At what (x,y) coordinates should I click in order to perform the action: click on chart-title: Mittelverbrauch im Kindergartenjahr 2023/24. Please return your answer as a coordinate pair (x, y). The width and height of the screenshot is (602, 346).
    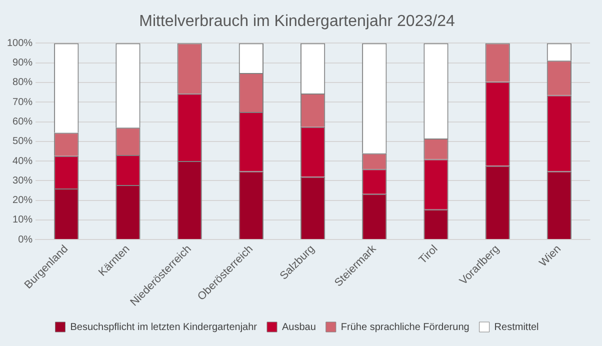
    Looking at the image, I should click on (297, 21).